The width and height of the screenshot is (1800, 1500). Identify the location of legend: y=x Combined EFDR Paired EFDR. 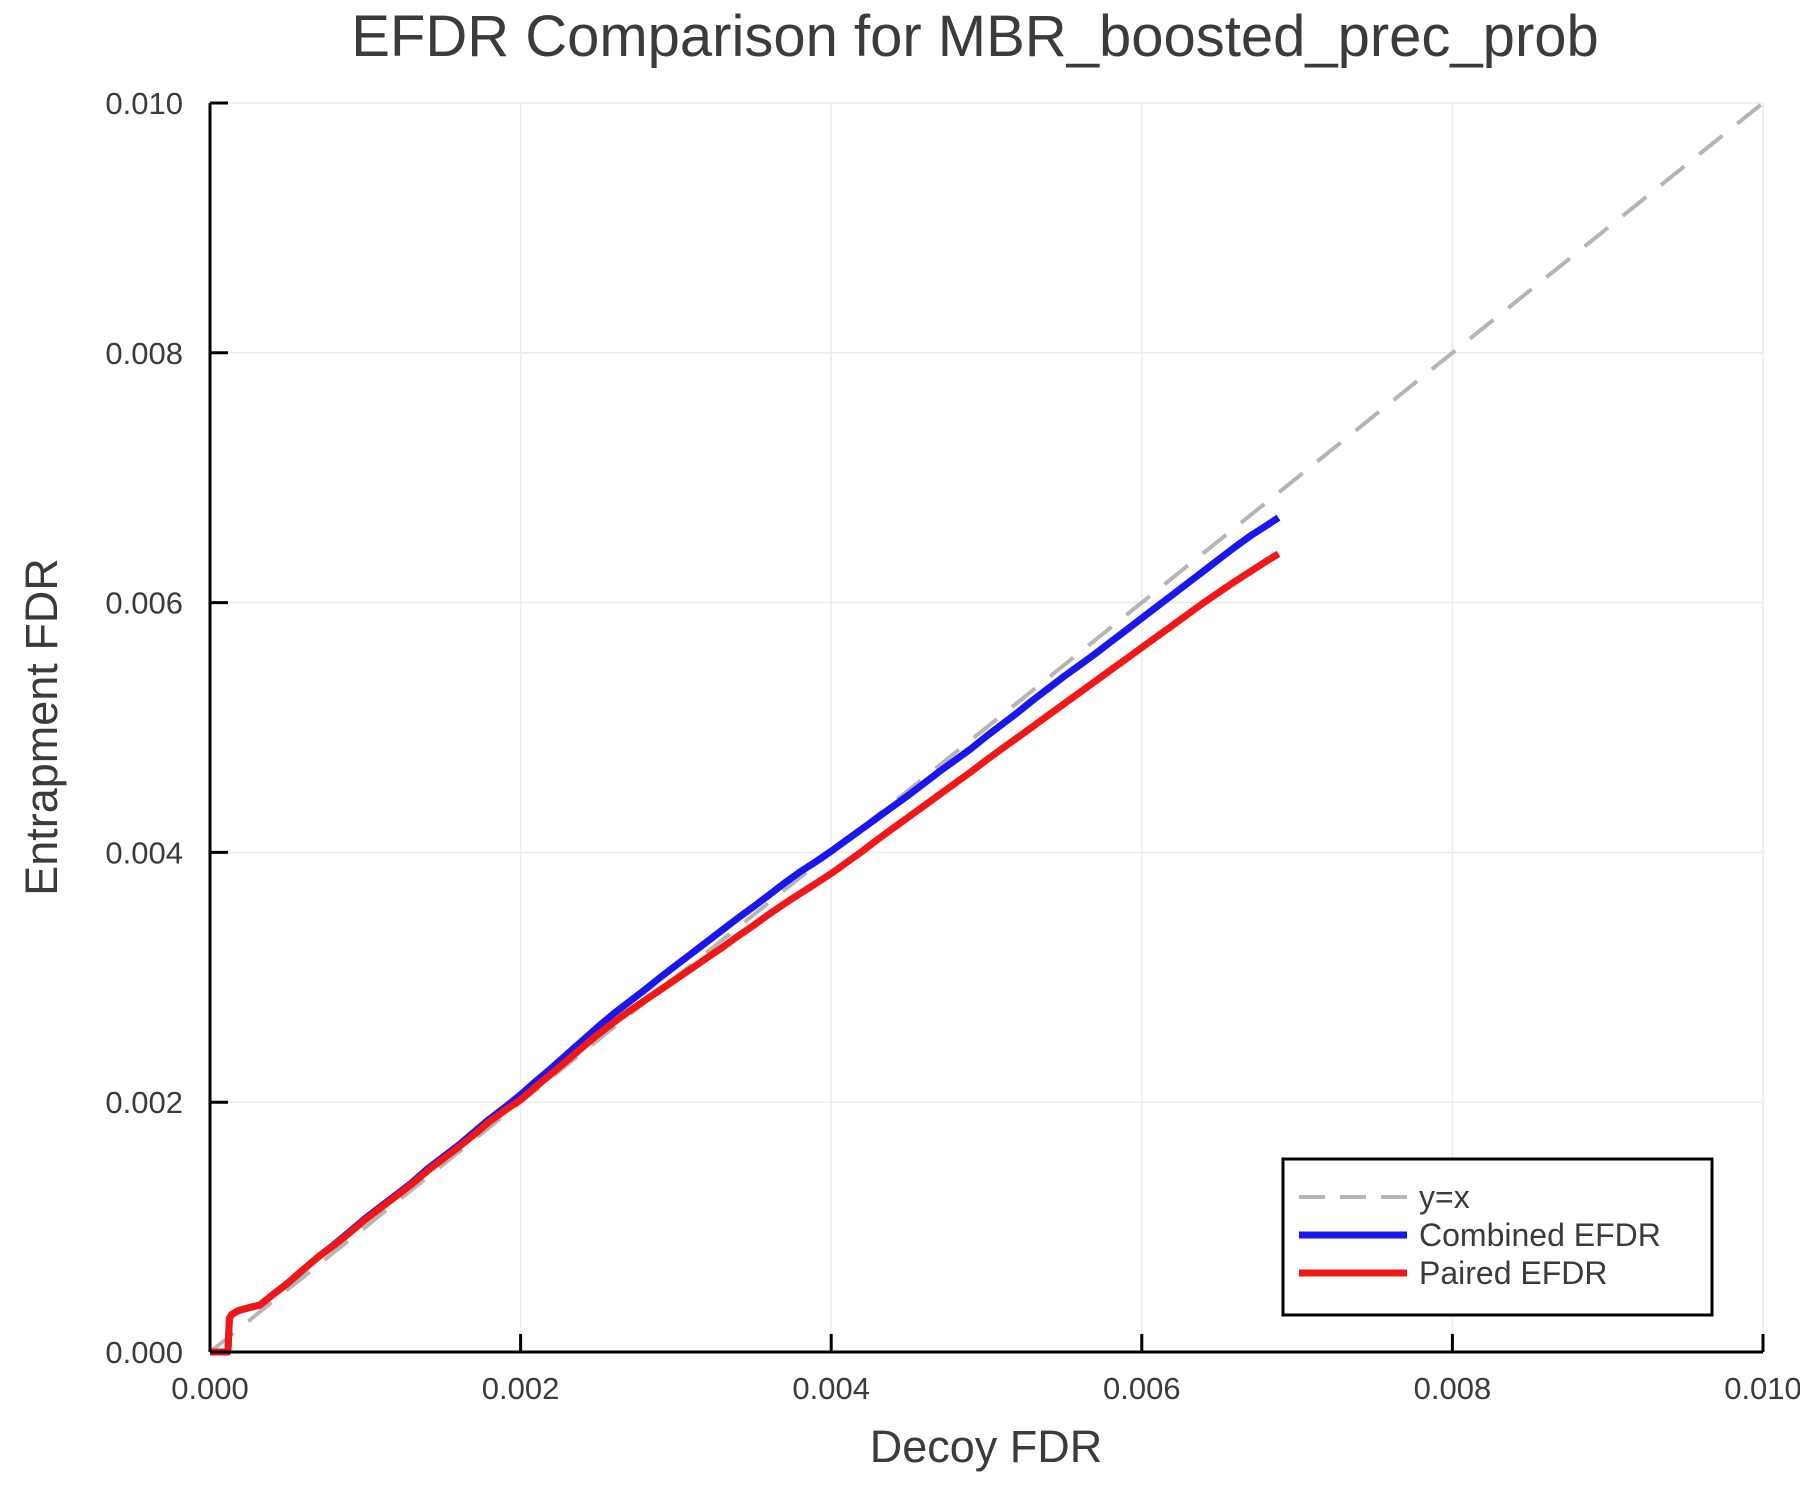
(1497, 1237).